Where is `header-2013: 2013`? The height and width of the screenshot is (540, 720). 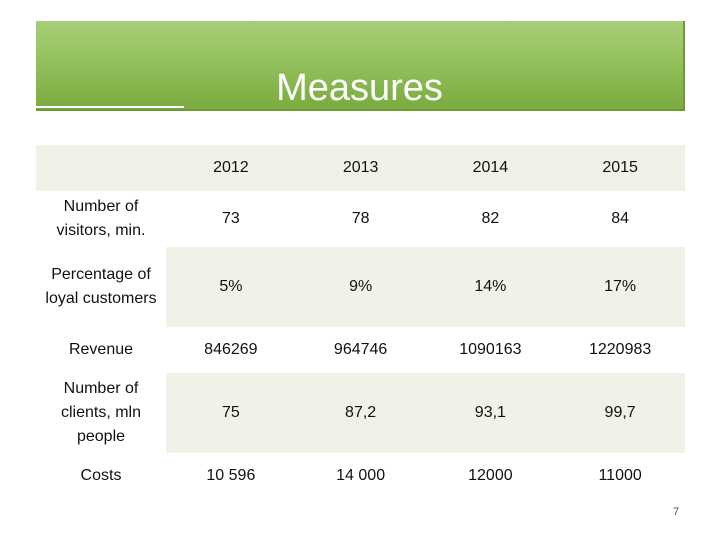
header-2013: 2013 is located at coordinates (360, 168).